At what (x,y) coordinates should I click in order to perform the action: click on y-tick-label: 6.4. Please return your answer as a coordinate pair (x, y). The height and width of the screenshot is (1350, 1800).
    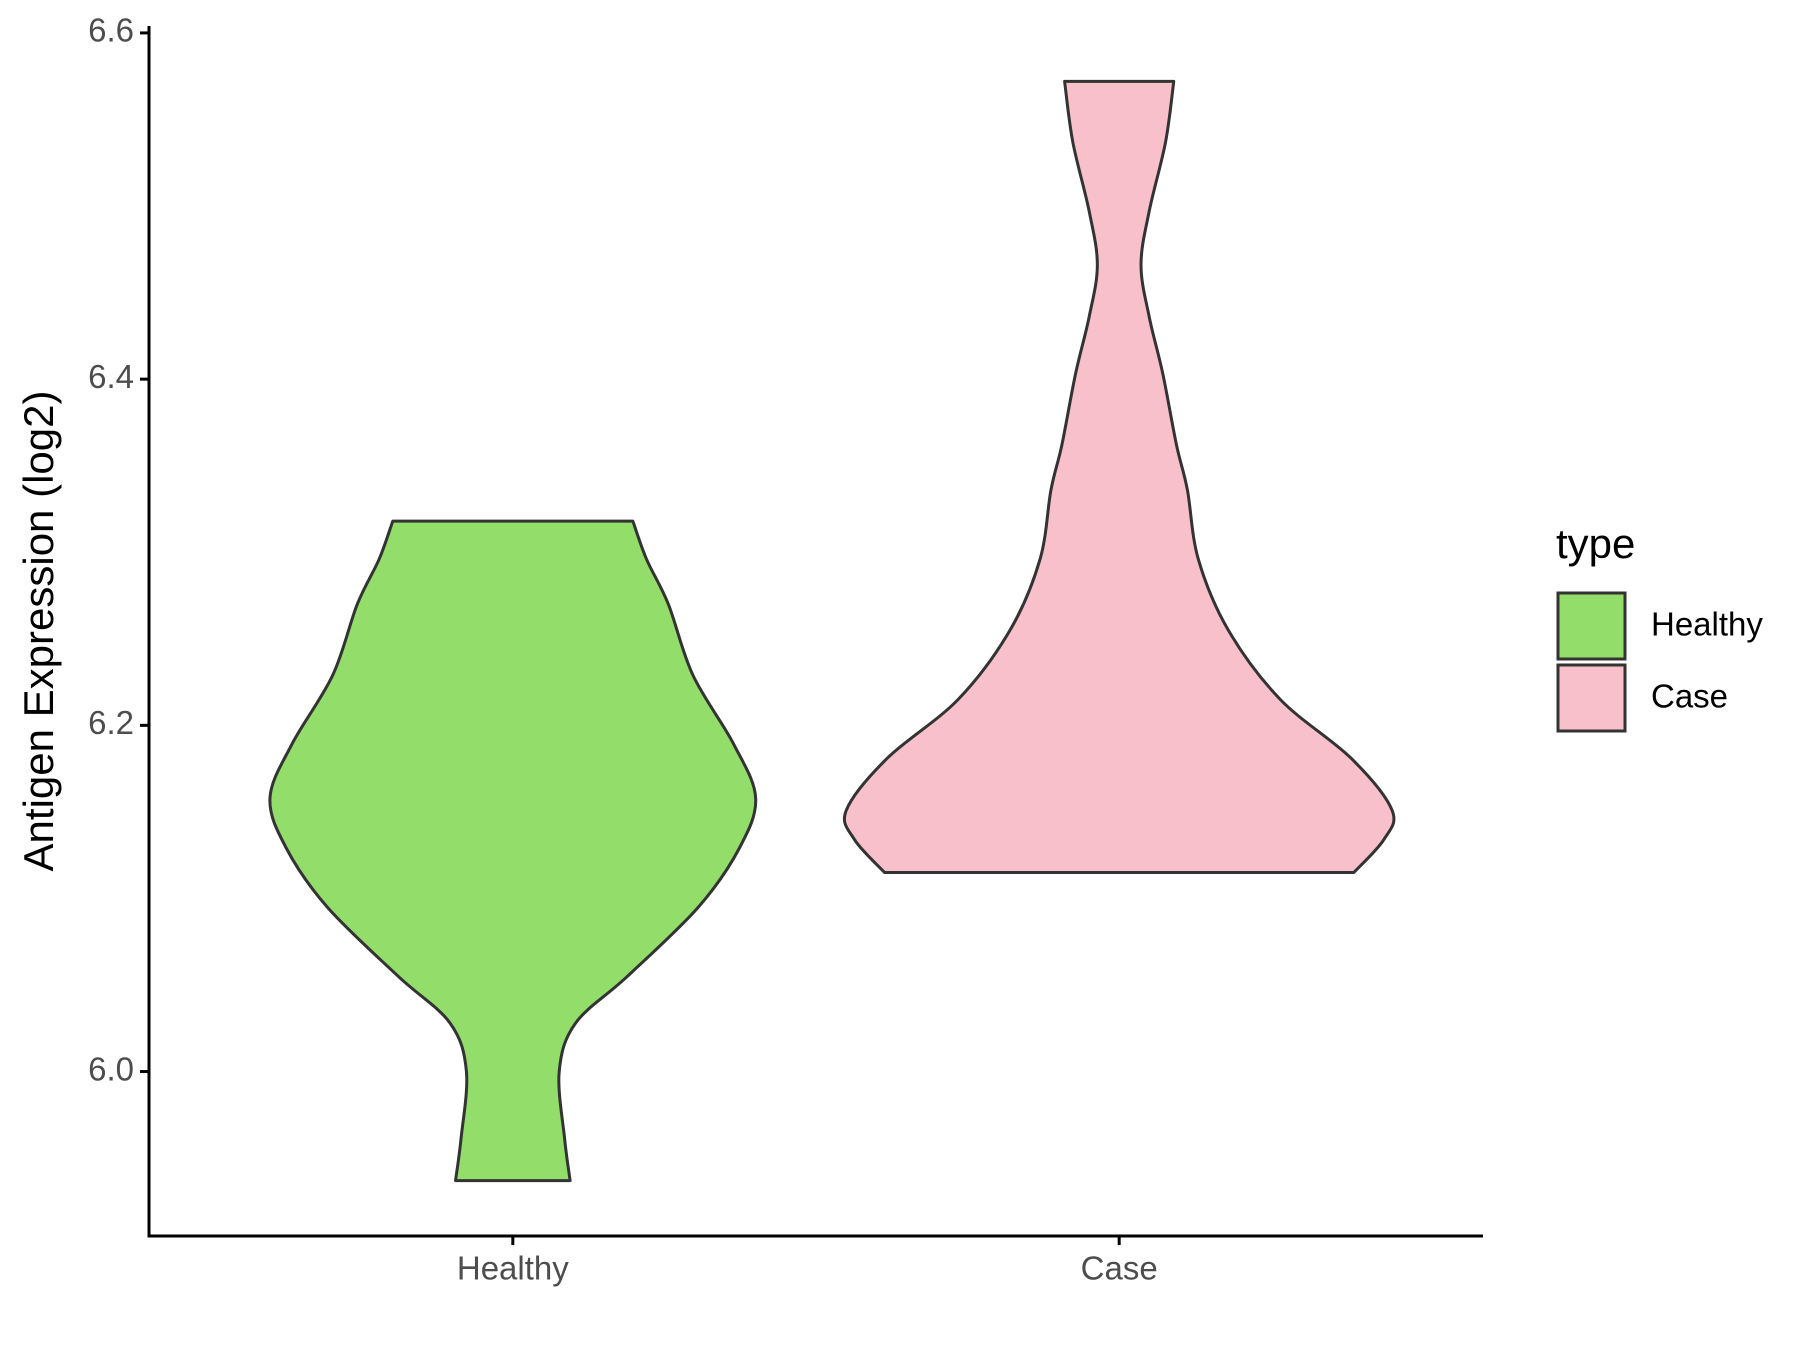
    Looking at the image, I should click on (111, 376).